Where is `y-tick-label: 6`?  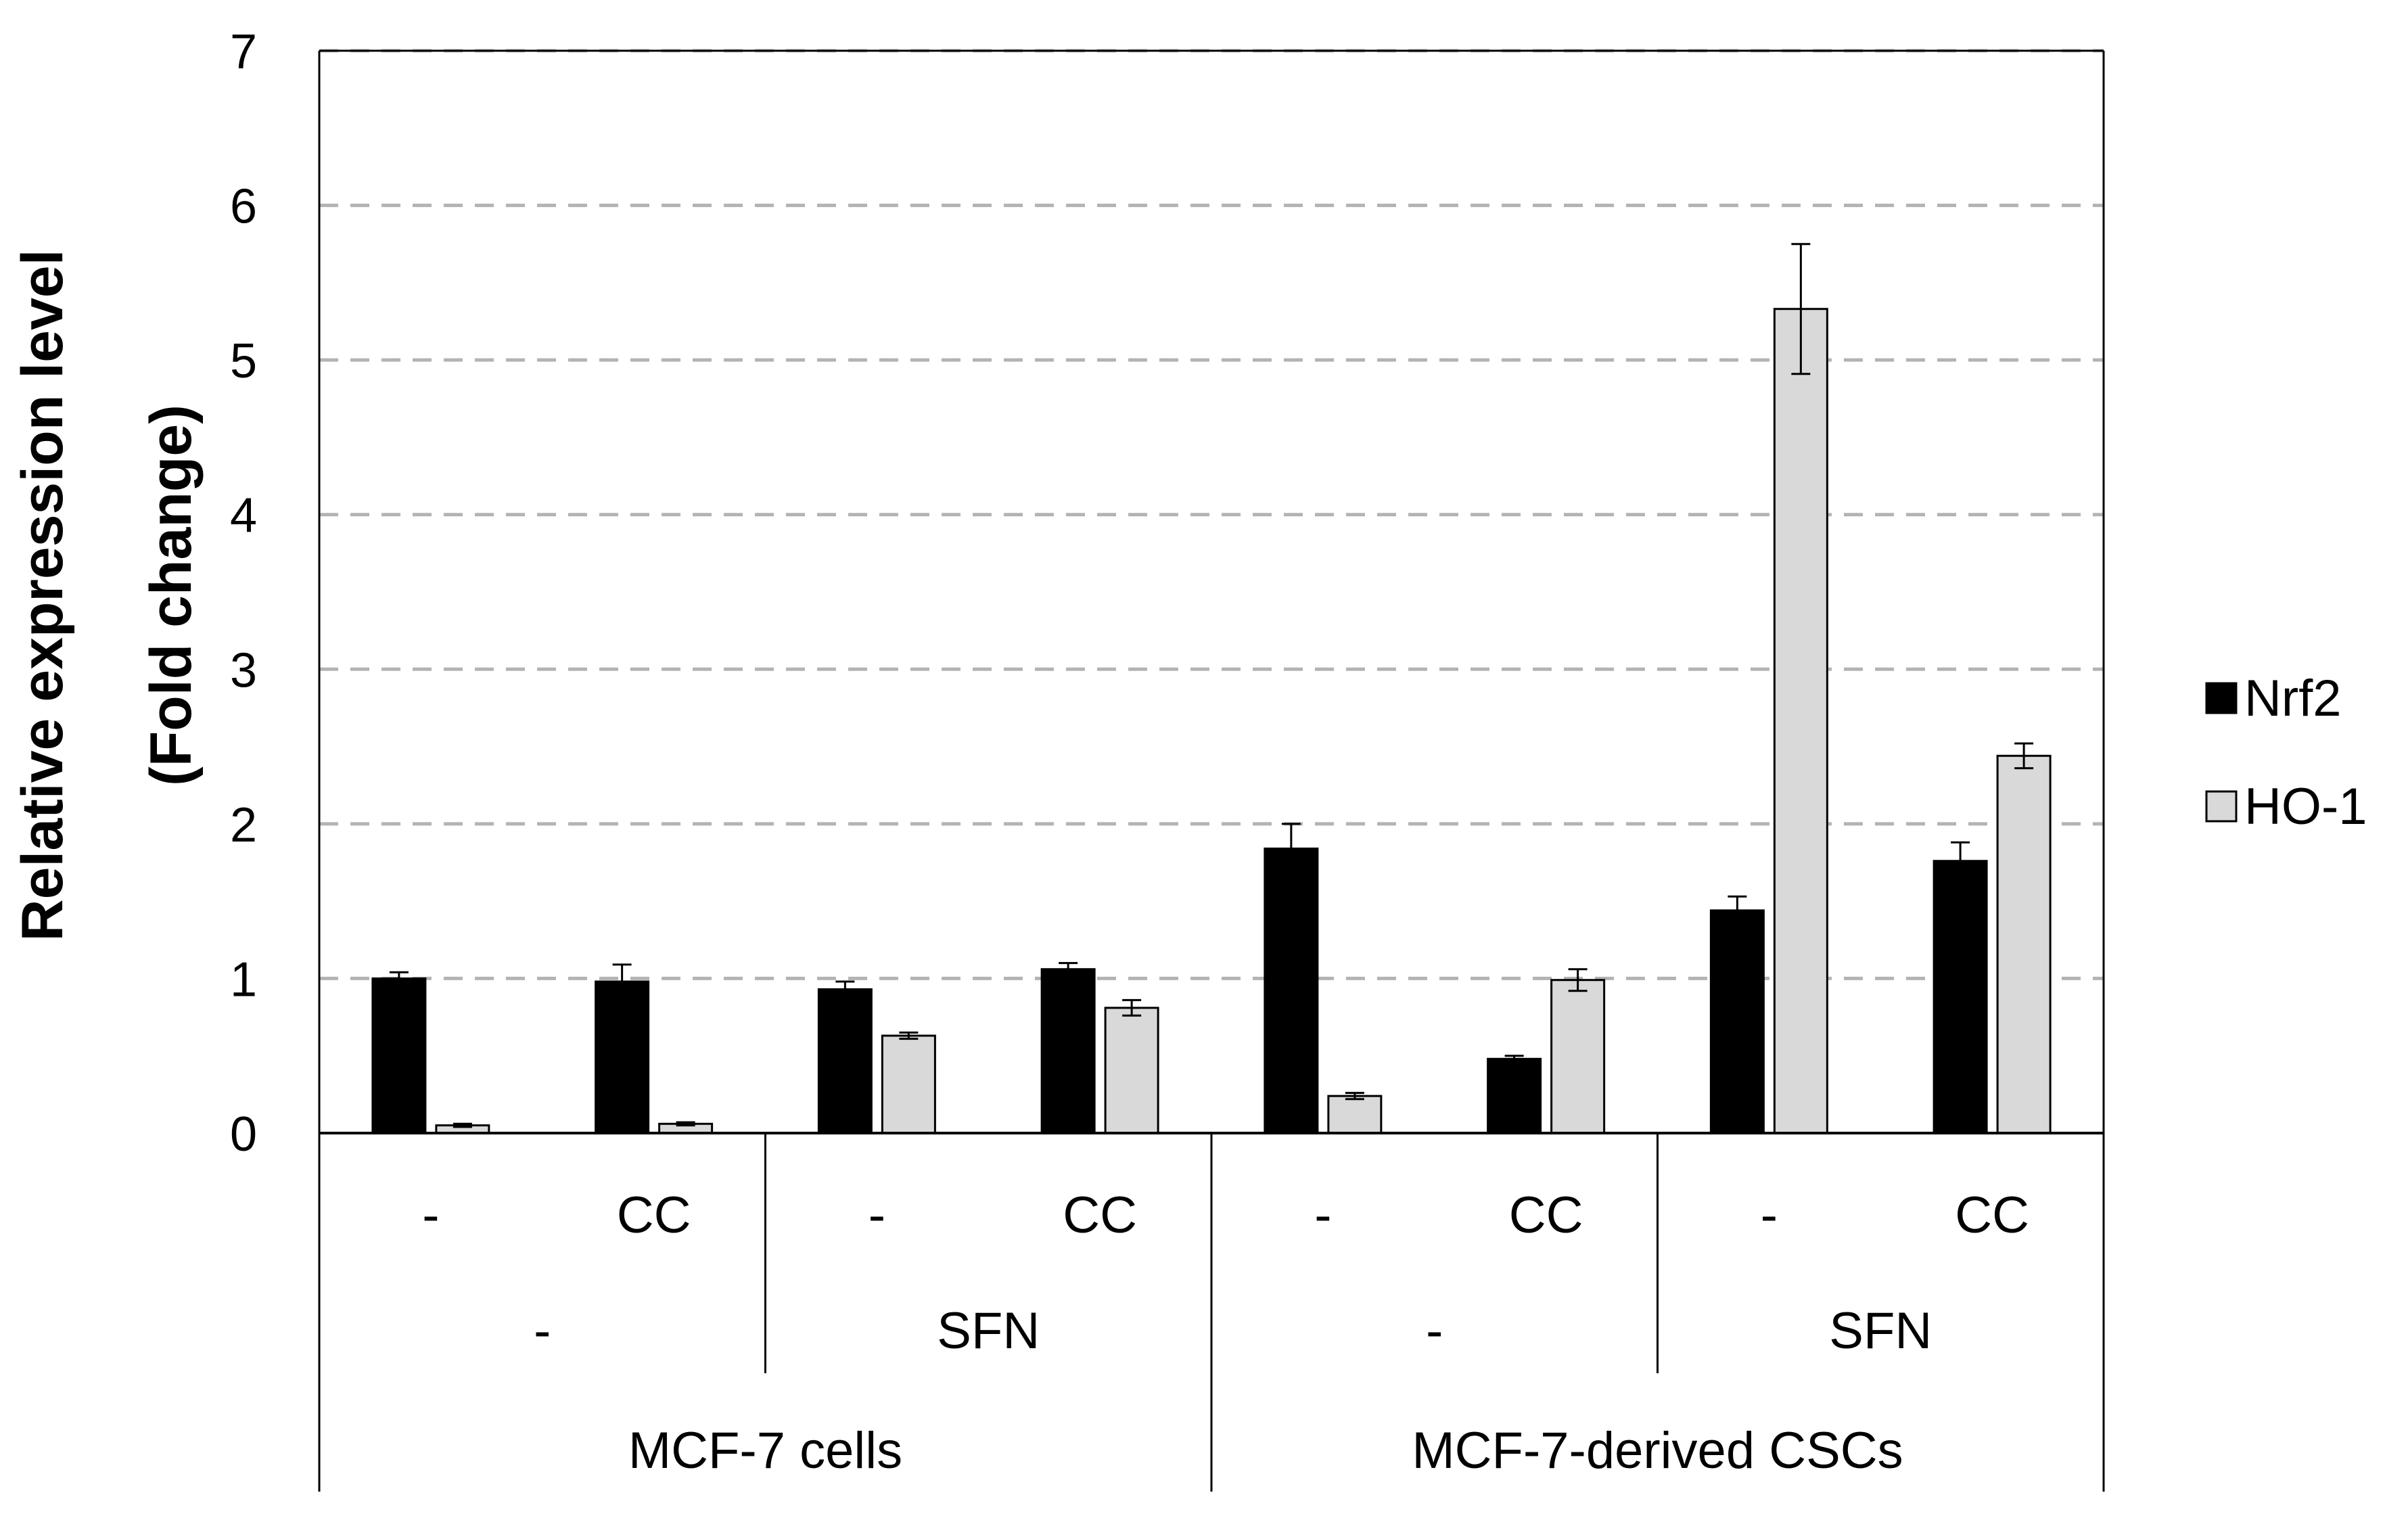
y-tick-label: 6 is located at coordinates (243, 207).